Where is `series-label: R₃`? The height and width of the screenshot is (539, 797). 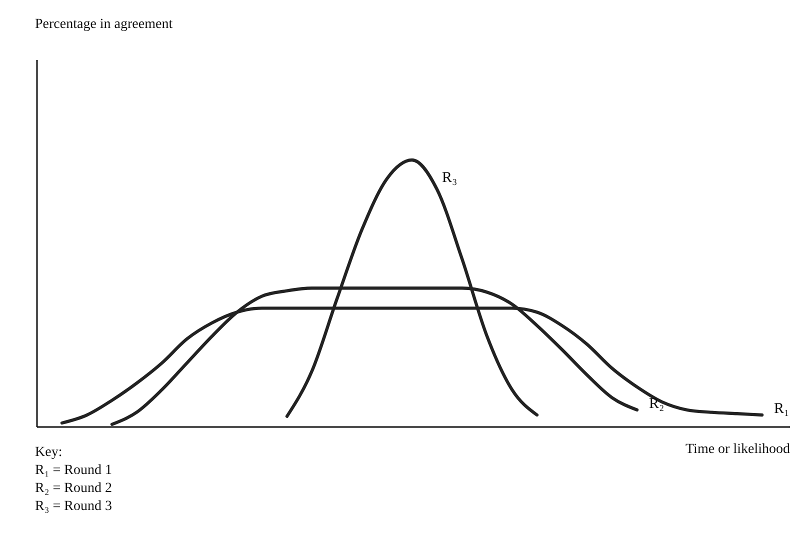
series-label: R₃ is located at coordinates (450, 178).